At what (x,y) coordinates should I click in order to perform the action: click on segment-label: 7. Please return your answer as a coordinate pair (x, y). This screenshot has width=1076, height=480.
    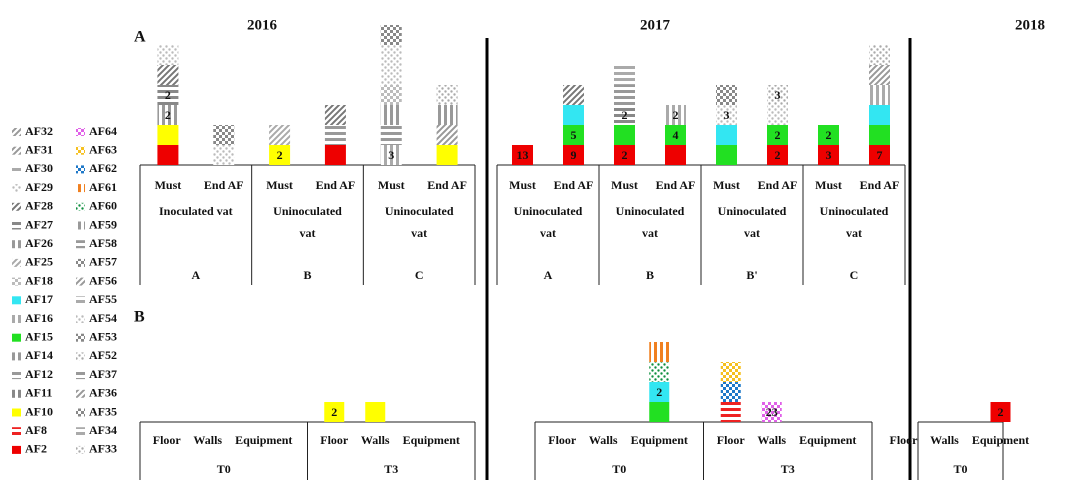
    Looking at the image, I should click on (880, 155).